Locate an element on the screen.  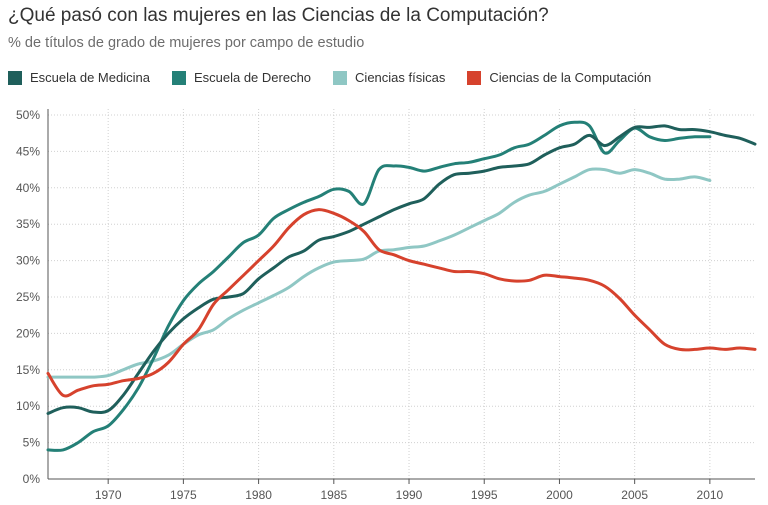
y-tick-label: 40% is located at coordinates (28, 188).